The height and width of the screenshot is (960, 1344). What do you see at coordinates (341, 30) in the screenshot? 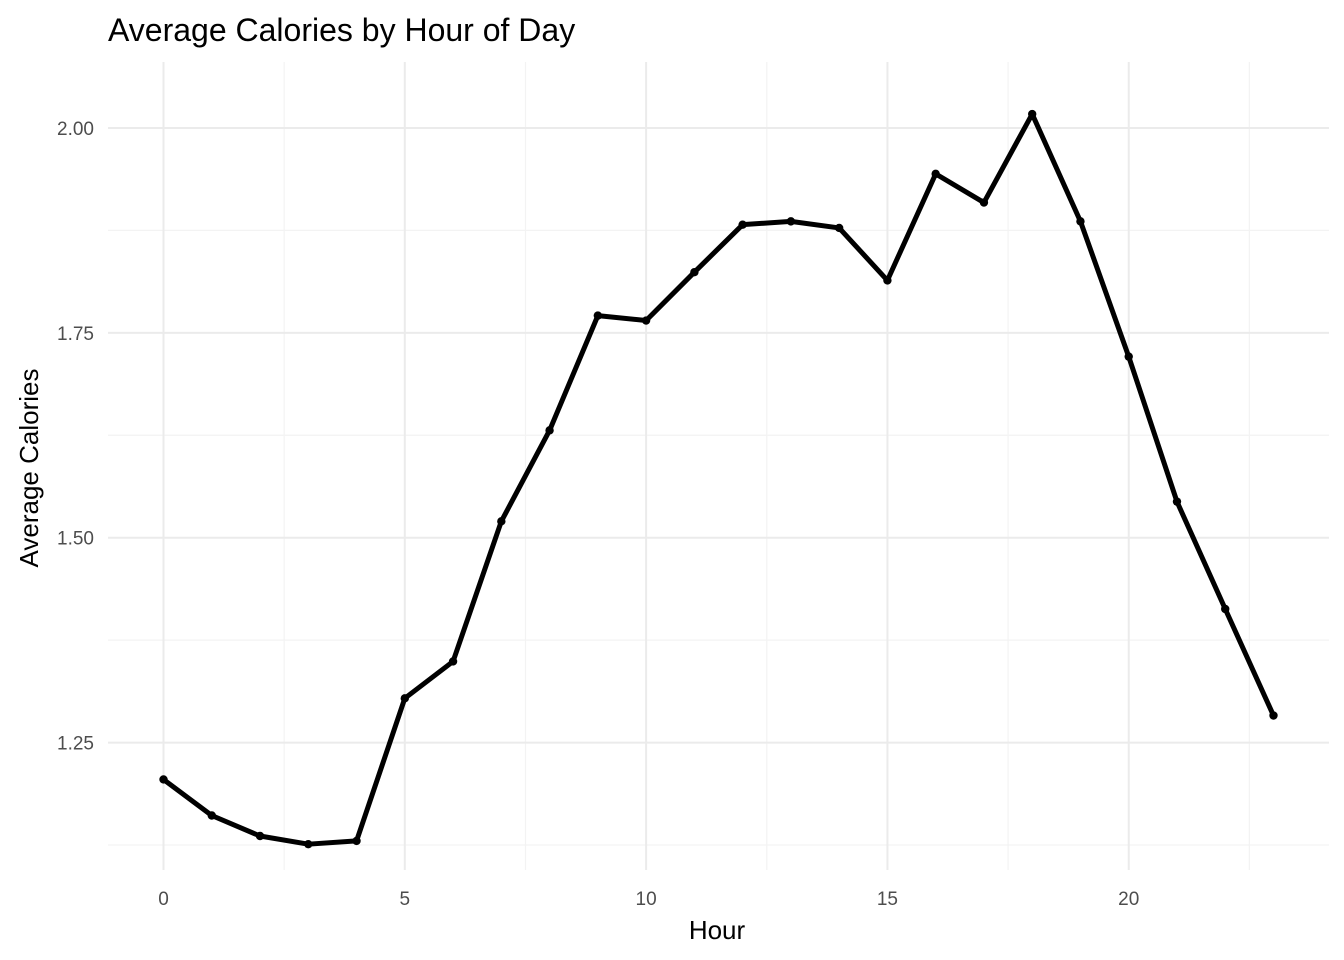
I see `chart-title: Average Calories by Hour of Day` at bounding box center [341, 30].